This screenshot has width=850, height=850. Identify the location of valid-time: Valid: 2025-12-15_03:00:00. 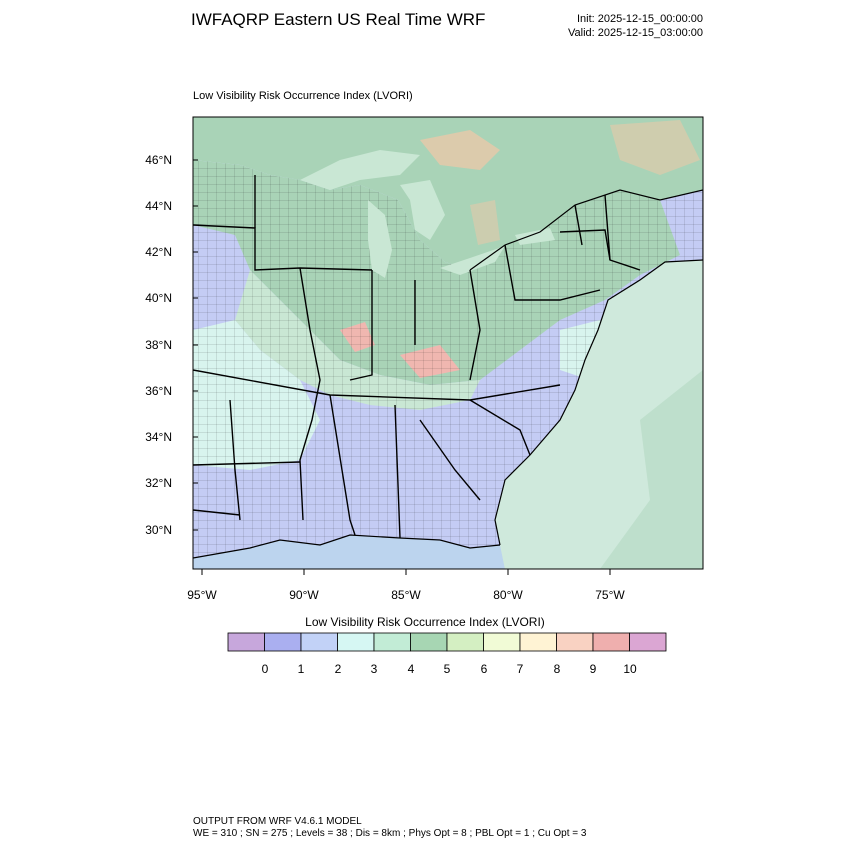
(635, 33).